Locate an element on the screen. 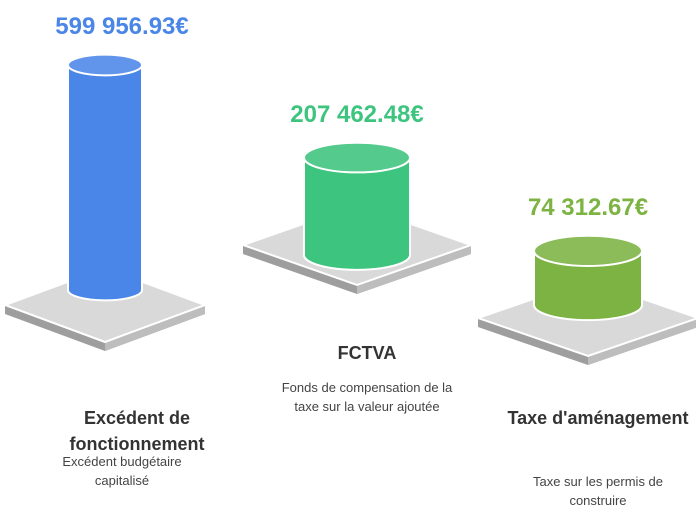 This screenshot has width=696, height=513. value-label: 599 956.93€ is located at coordinates (122, 26).